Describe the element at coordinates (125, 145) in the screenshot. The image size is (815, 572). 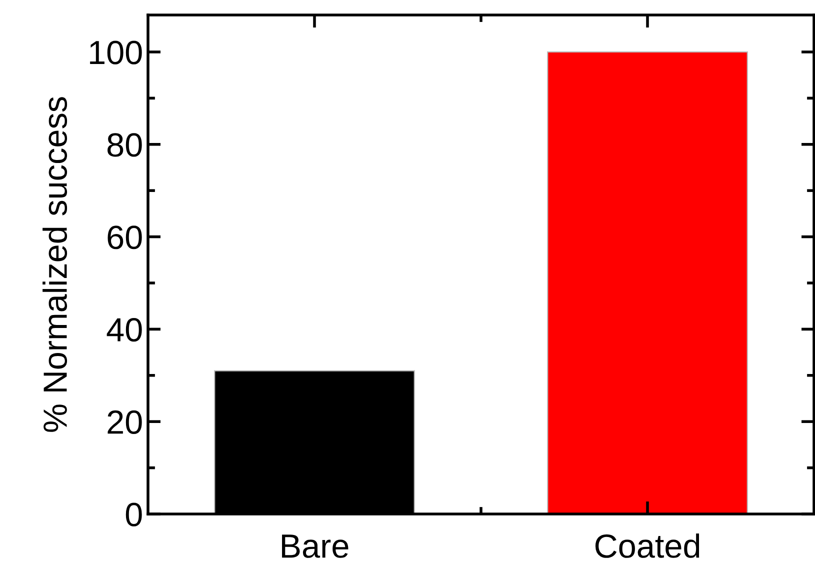
I see `y-tick-label: 80` at that location.